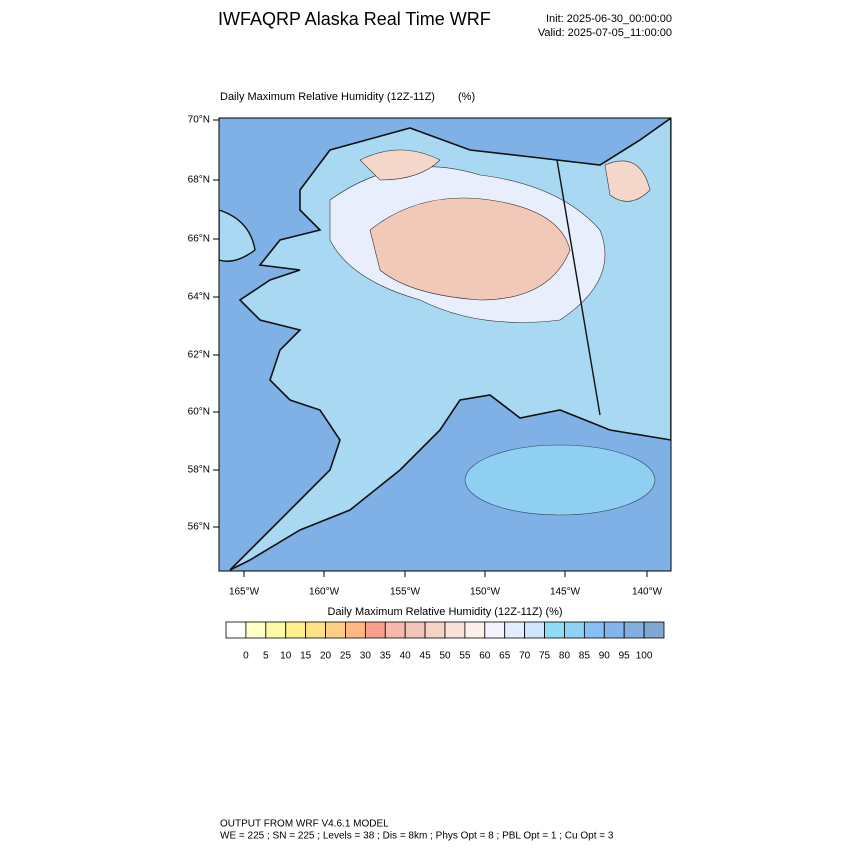 The height and width of the screenshot is (850, 850). What do you see at coordinates (485, 656) in the screenshot?
I see `colorbar-label: 60` at bounding box center [485, 656].